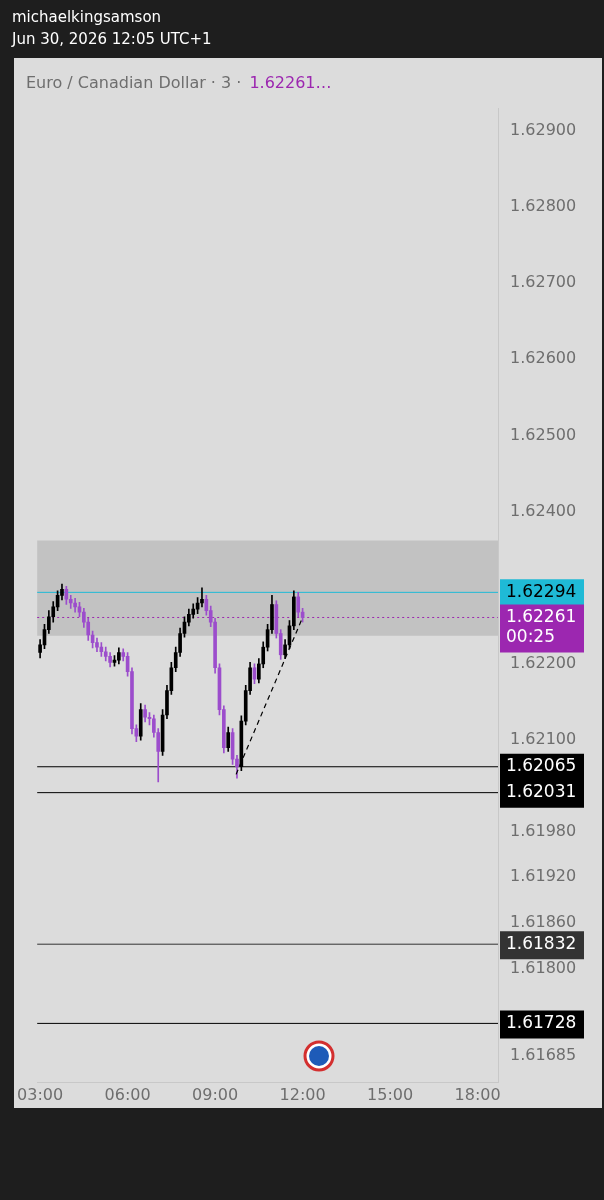 The image size is (604, 1200). I want to click on y-tick-label: 1.62200, so click(543, 663).